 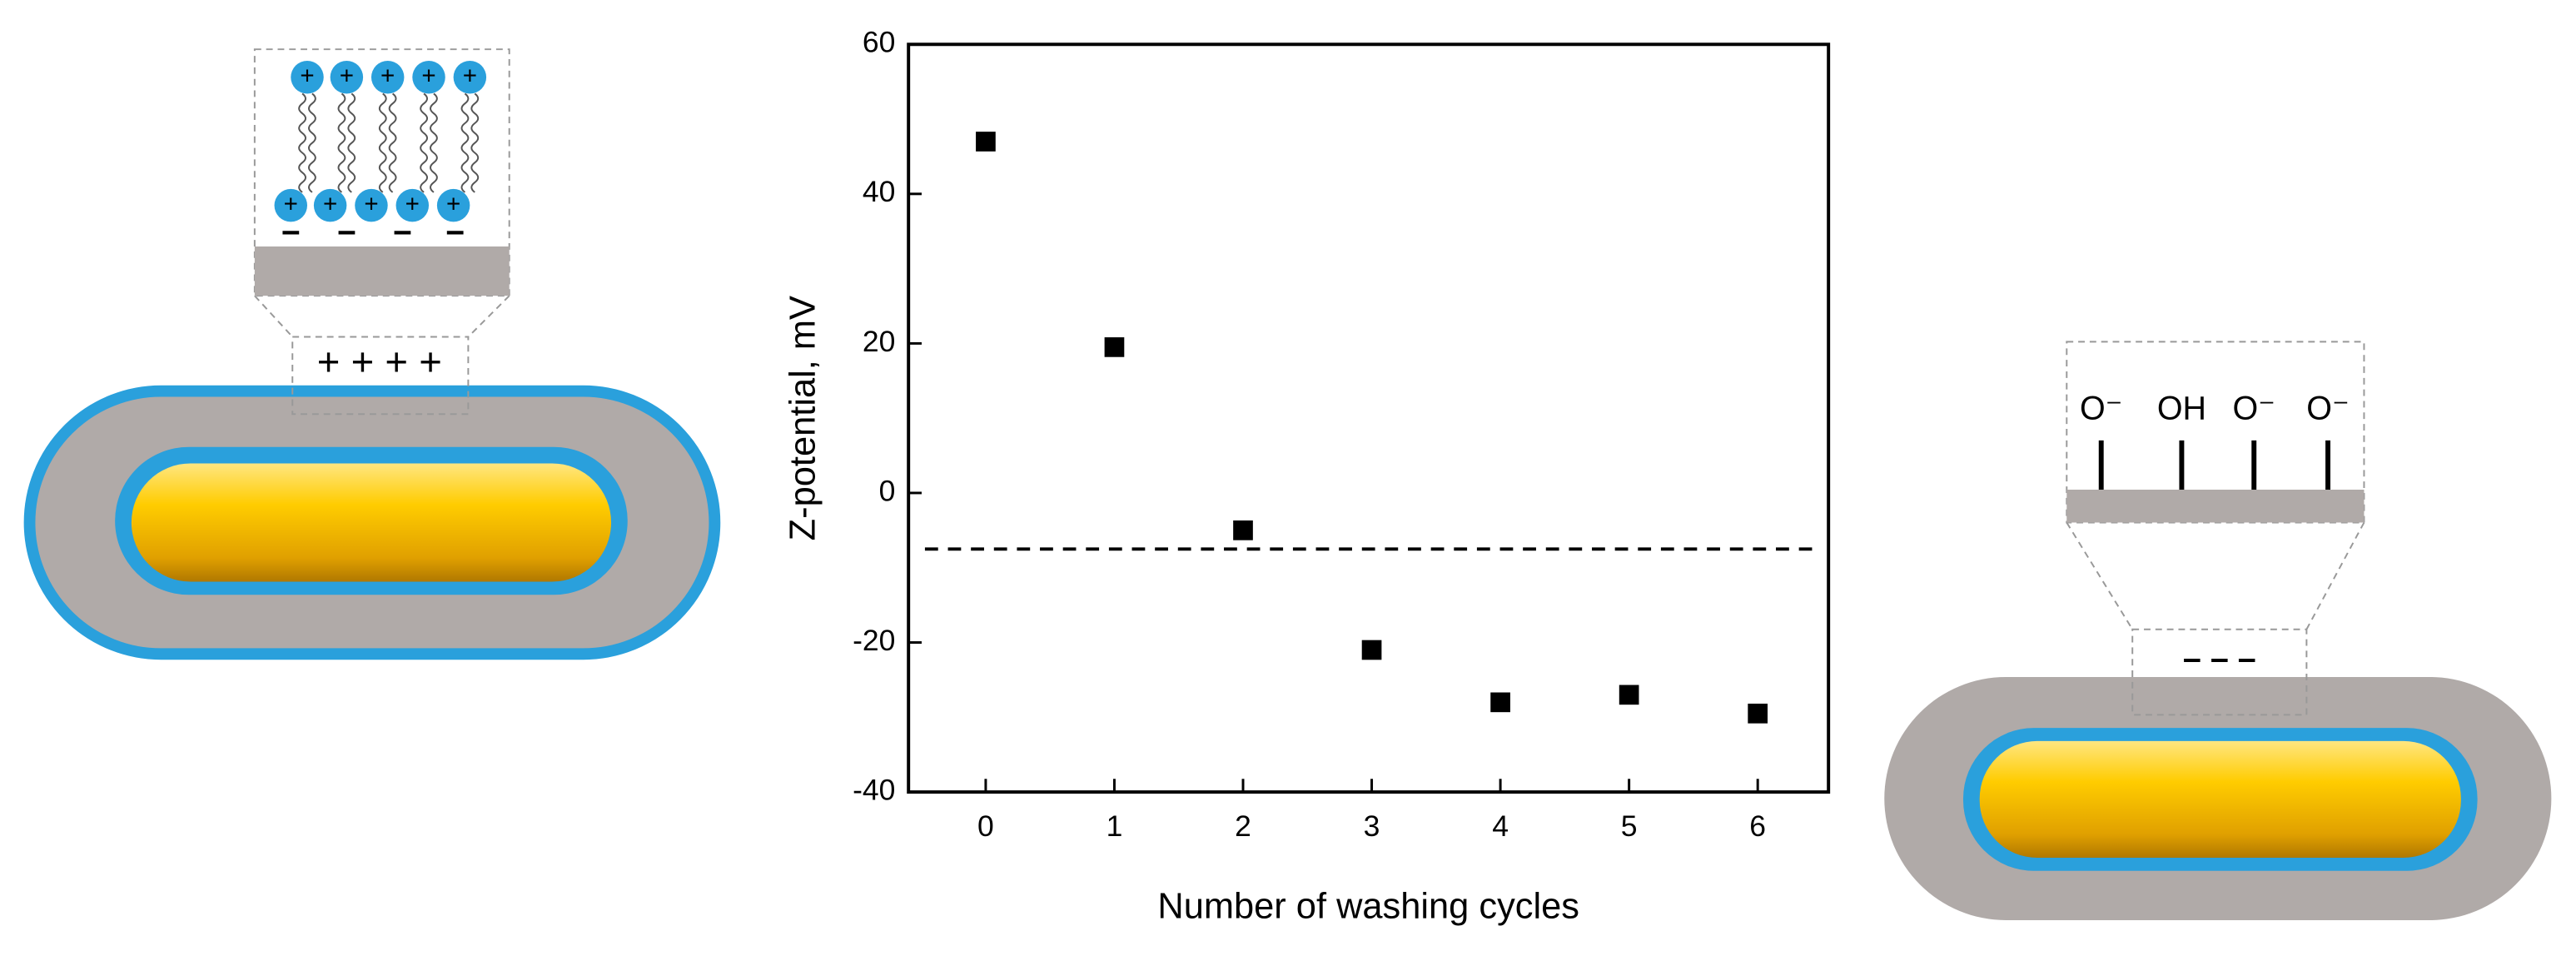 I want to click on x-tick-label: 4, so click(x=1500, y=826).